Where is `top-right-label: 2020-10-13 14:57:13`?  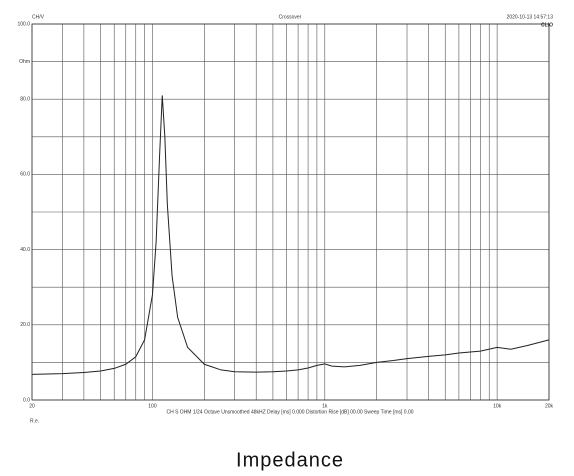 top-right-label: 2020-10-13 14:57:13 is located at coordinates (530, 17).